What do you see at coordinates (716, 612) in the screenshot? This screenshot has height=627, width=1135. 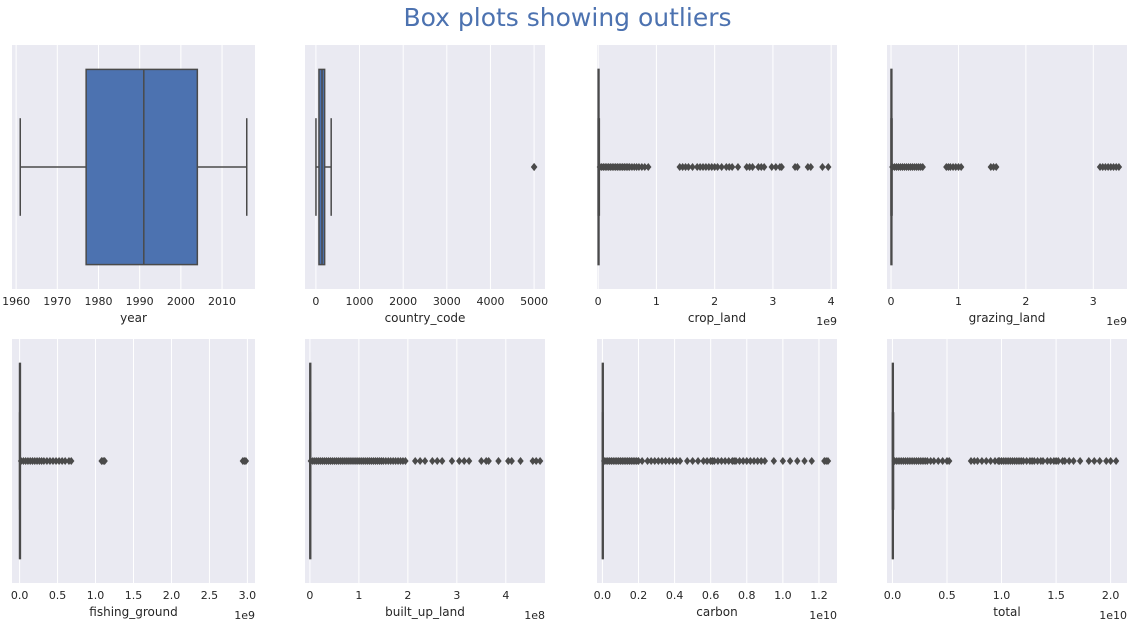 I see `x-axis-label: carbon` at bounding box center [716, 612].